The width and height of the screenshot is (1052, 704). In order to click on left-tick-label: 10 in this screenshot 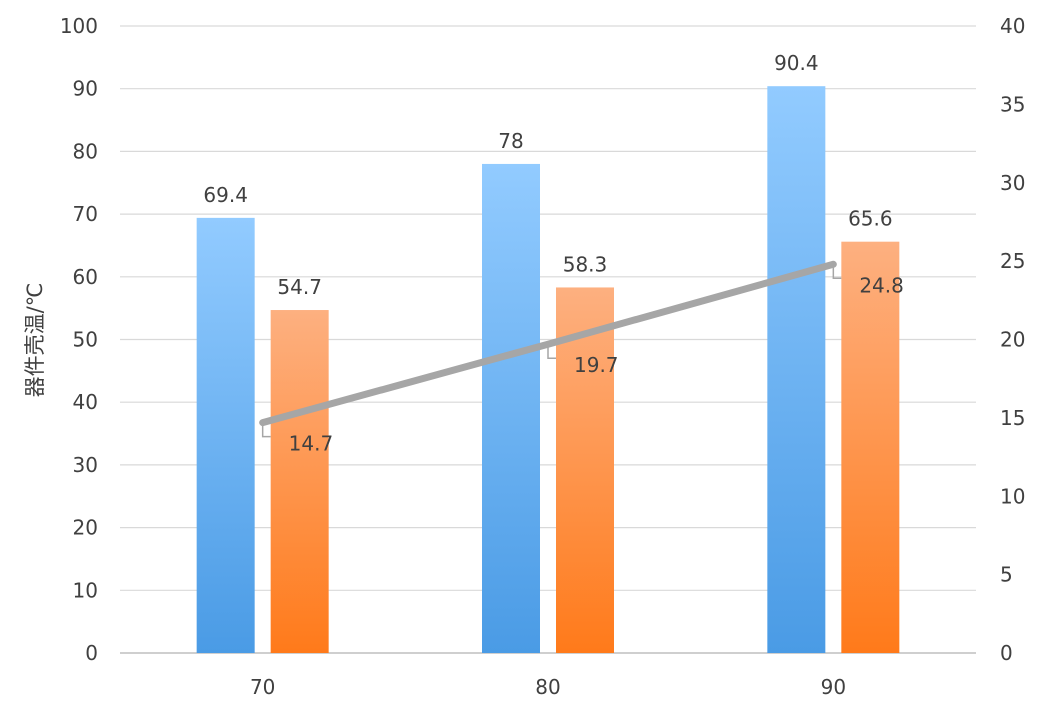, I will do `click(85, 590)`.